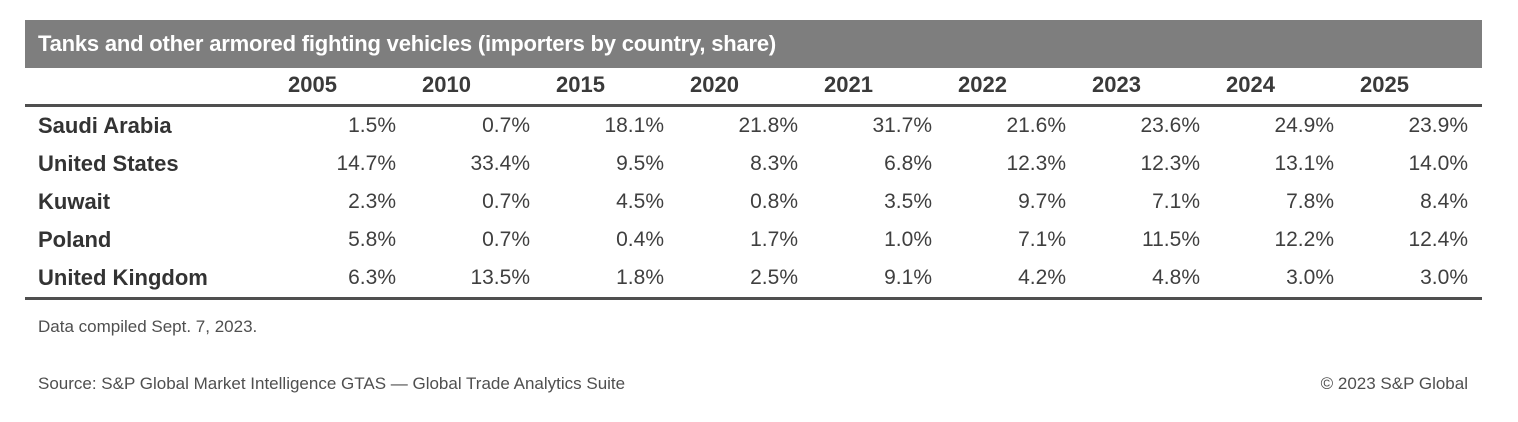 The width and height of the screenshot is (1518, 422). Describe the element at coordinates (148, 326) in the screenshot. I see `data-compiled-note: Data compiled Sept. 7, 2023.` at that location.